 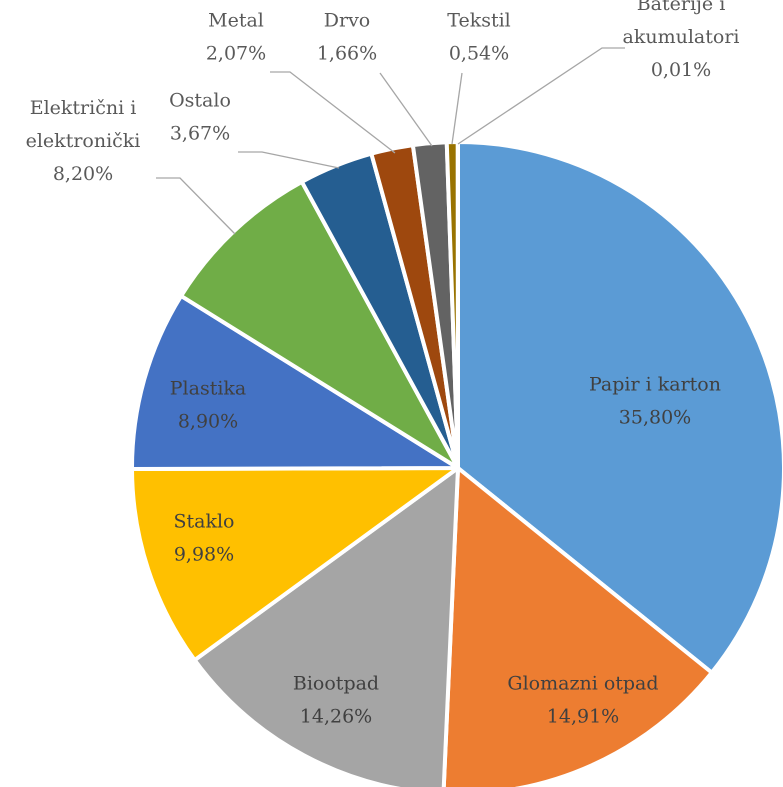 What do you see at coordinates (336, 717) in the screenshot?
I see `slice-value-label: 14,26%` at bounding box center [336, 717].